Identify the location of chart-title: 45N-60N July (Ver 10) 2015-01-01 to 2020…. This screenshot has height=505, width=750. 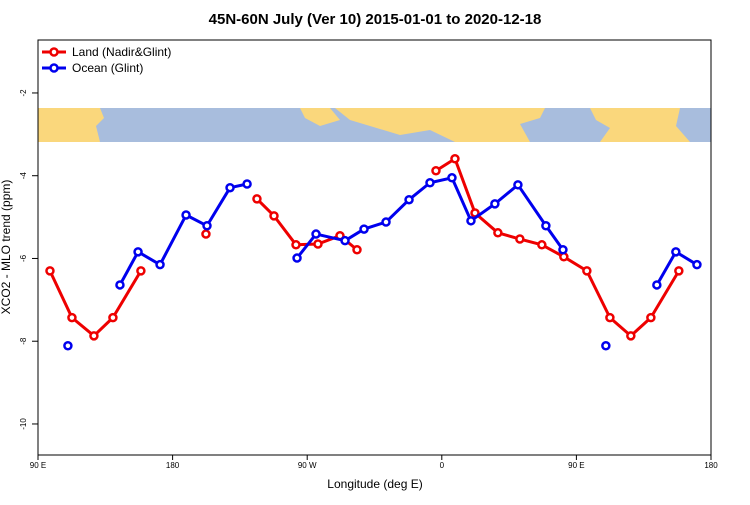
(375, 19).